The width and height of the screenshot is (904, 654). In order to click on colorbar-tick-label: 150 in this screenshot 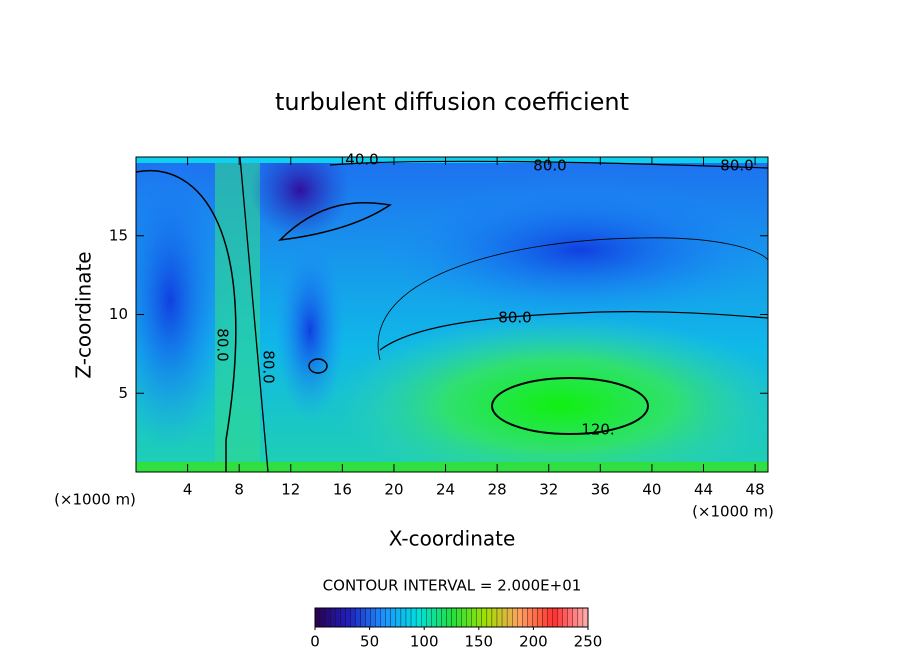, I will do `click(478, 642)`.